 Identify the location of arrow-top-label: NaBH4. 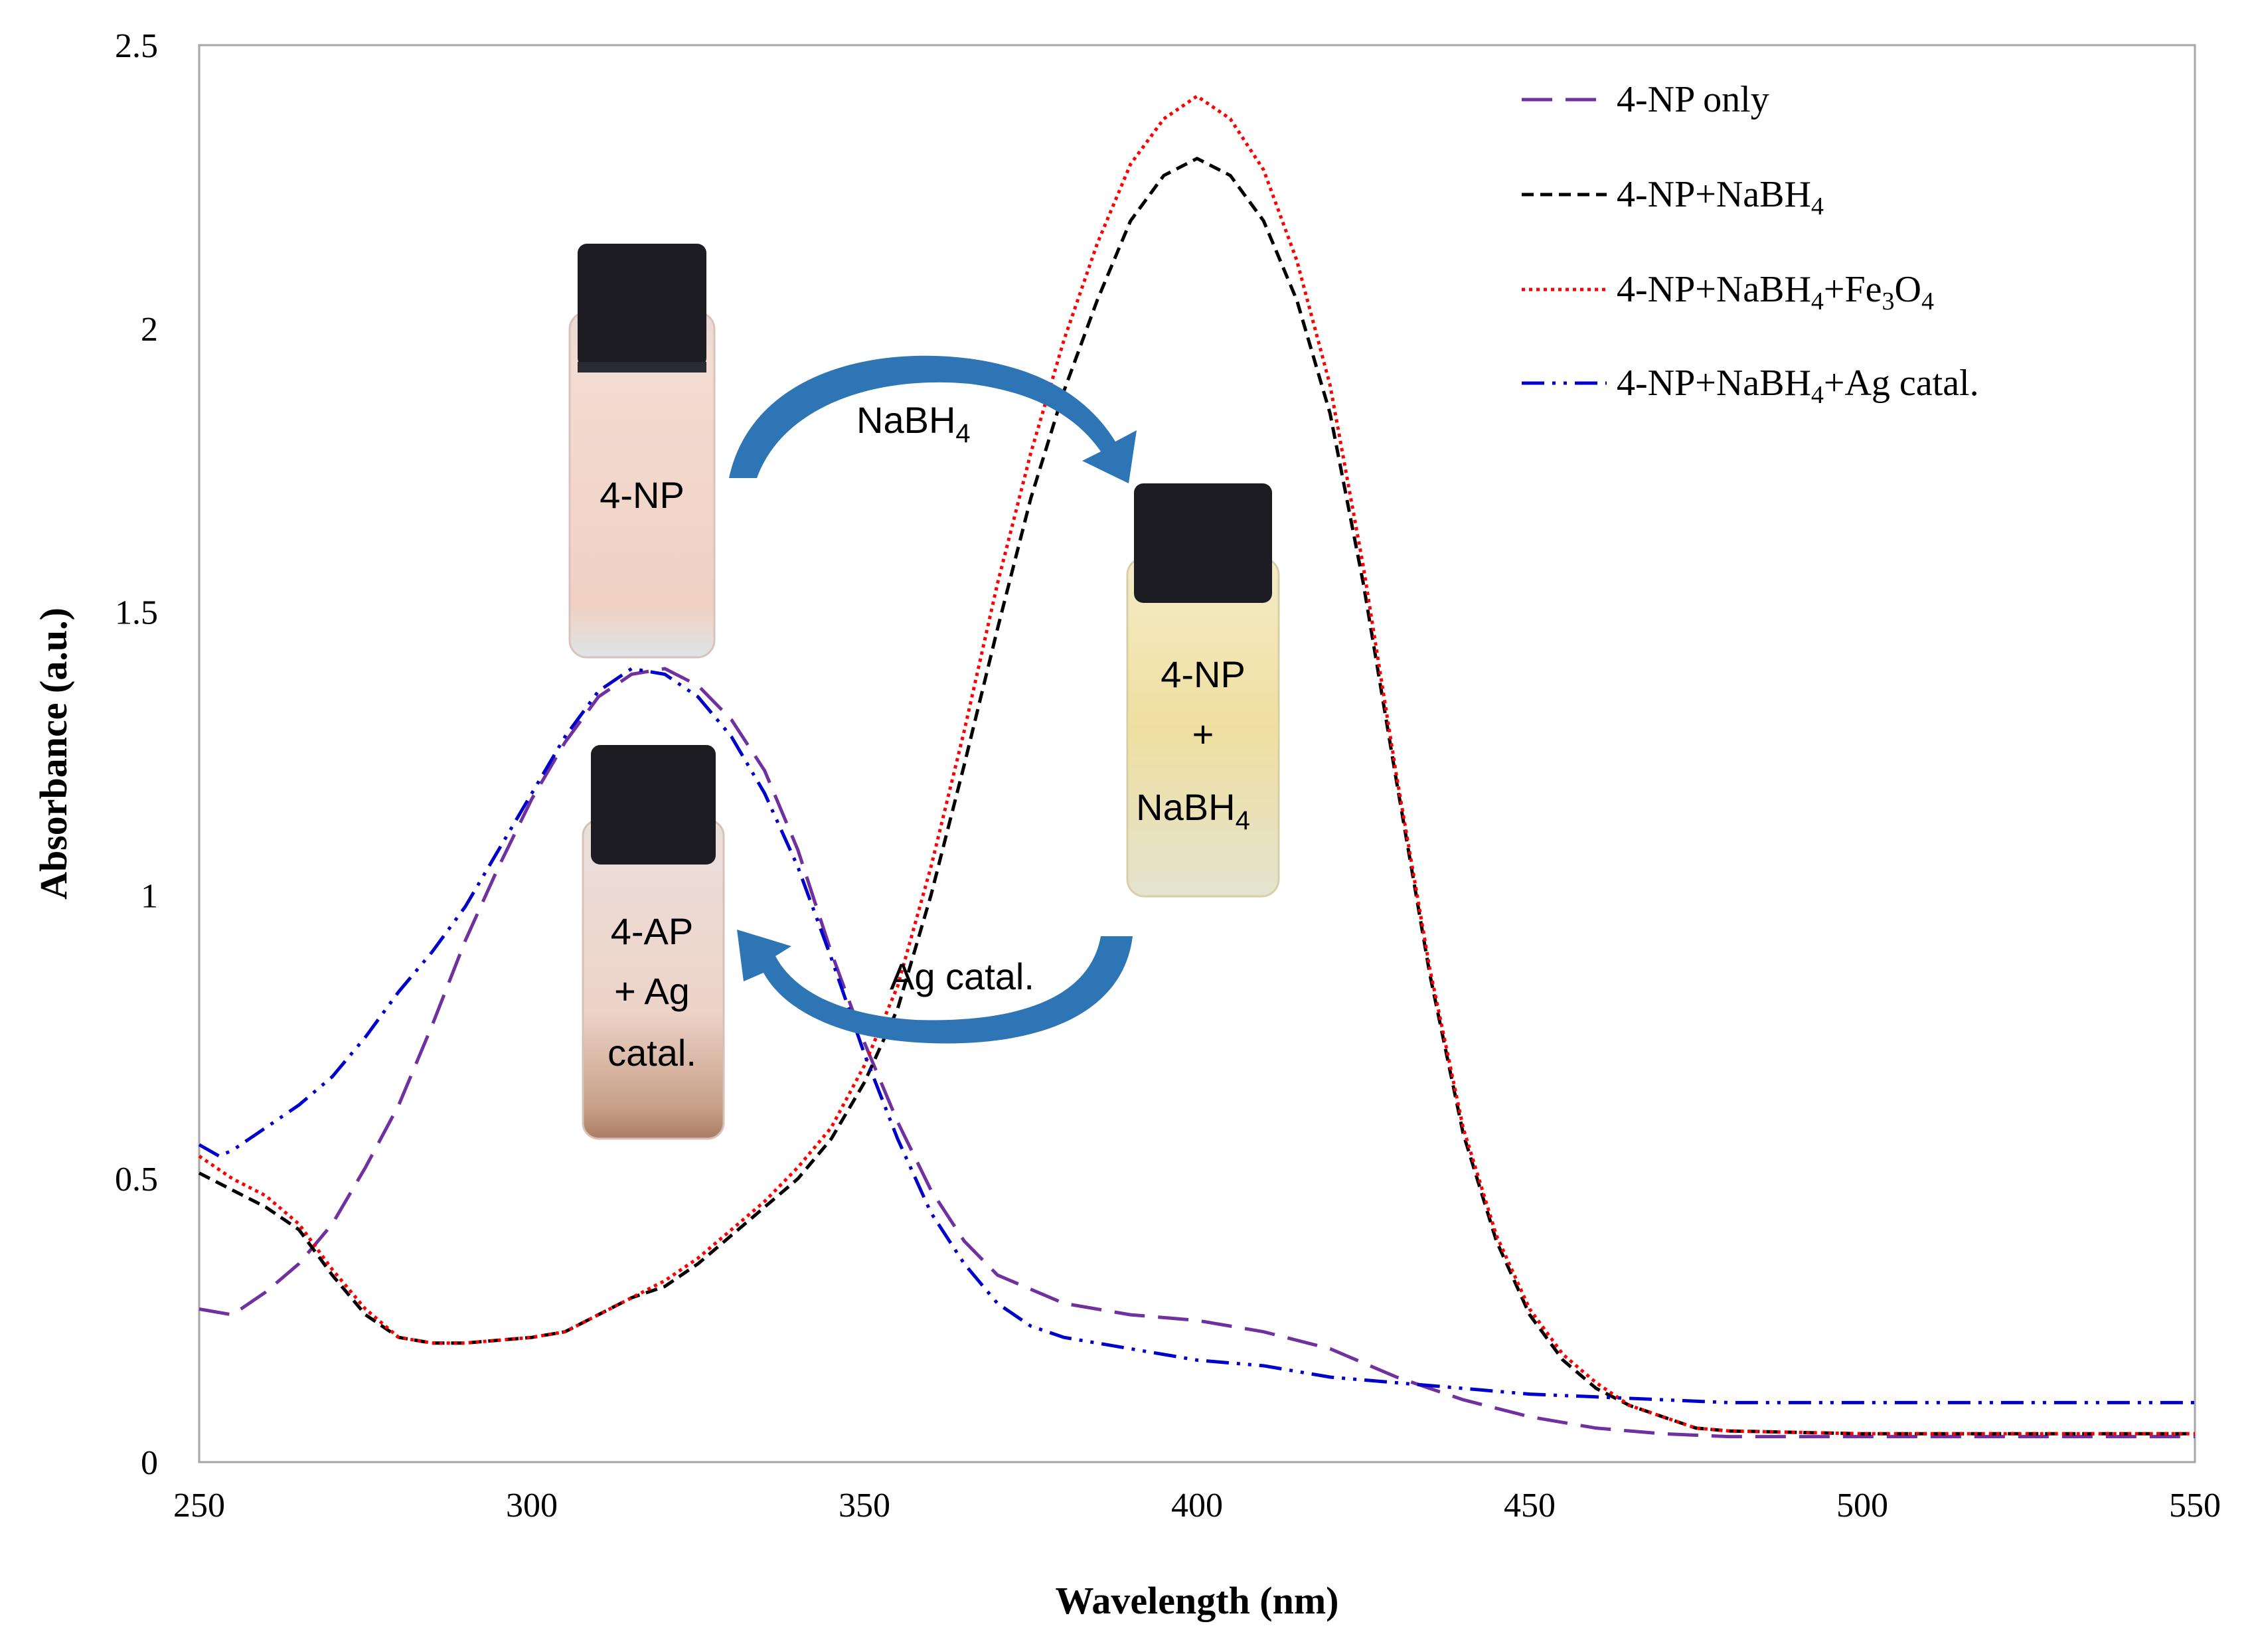
(913, 423).